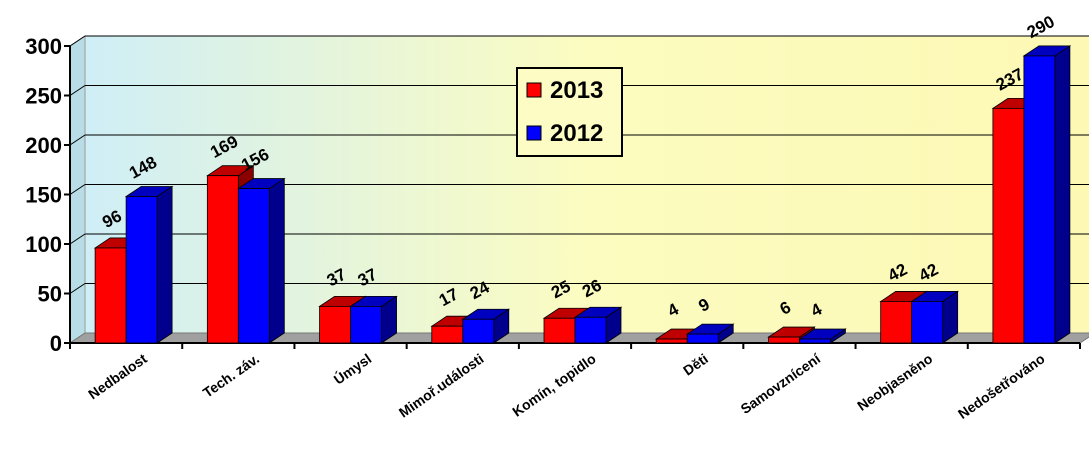 This screenshot has width=1089, height=473. What do you see at coordinates (231, 375) in the screenshot?
I see `category-label-1: Tech. záv.` at bounding box center [231, 375].